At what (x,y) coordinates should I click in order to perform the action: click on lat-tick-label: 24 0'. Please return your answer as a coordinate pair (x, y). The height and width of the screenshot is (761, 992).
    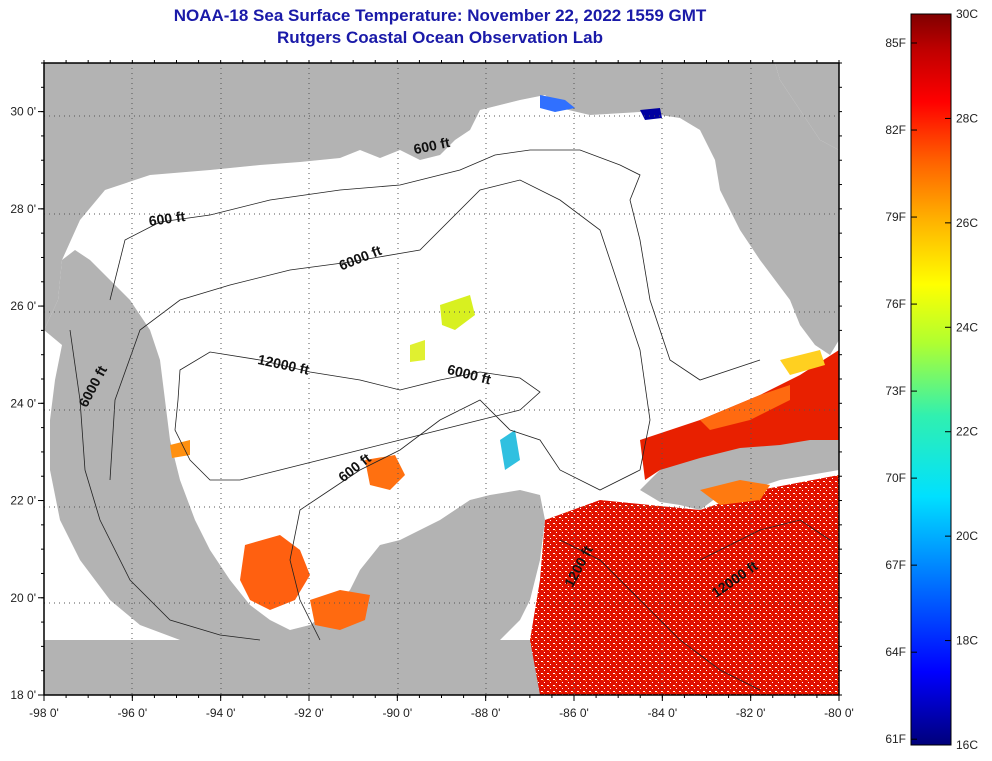
    Looking at the image, I should click on (23, 403).